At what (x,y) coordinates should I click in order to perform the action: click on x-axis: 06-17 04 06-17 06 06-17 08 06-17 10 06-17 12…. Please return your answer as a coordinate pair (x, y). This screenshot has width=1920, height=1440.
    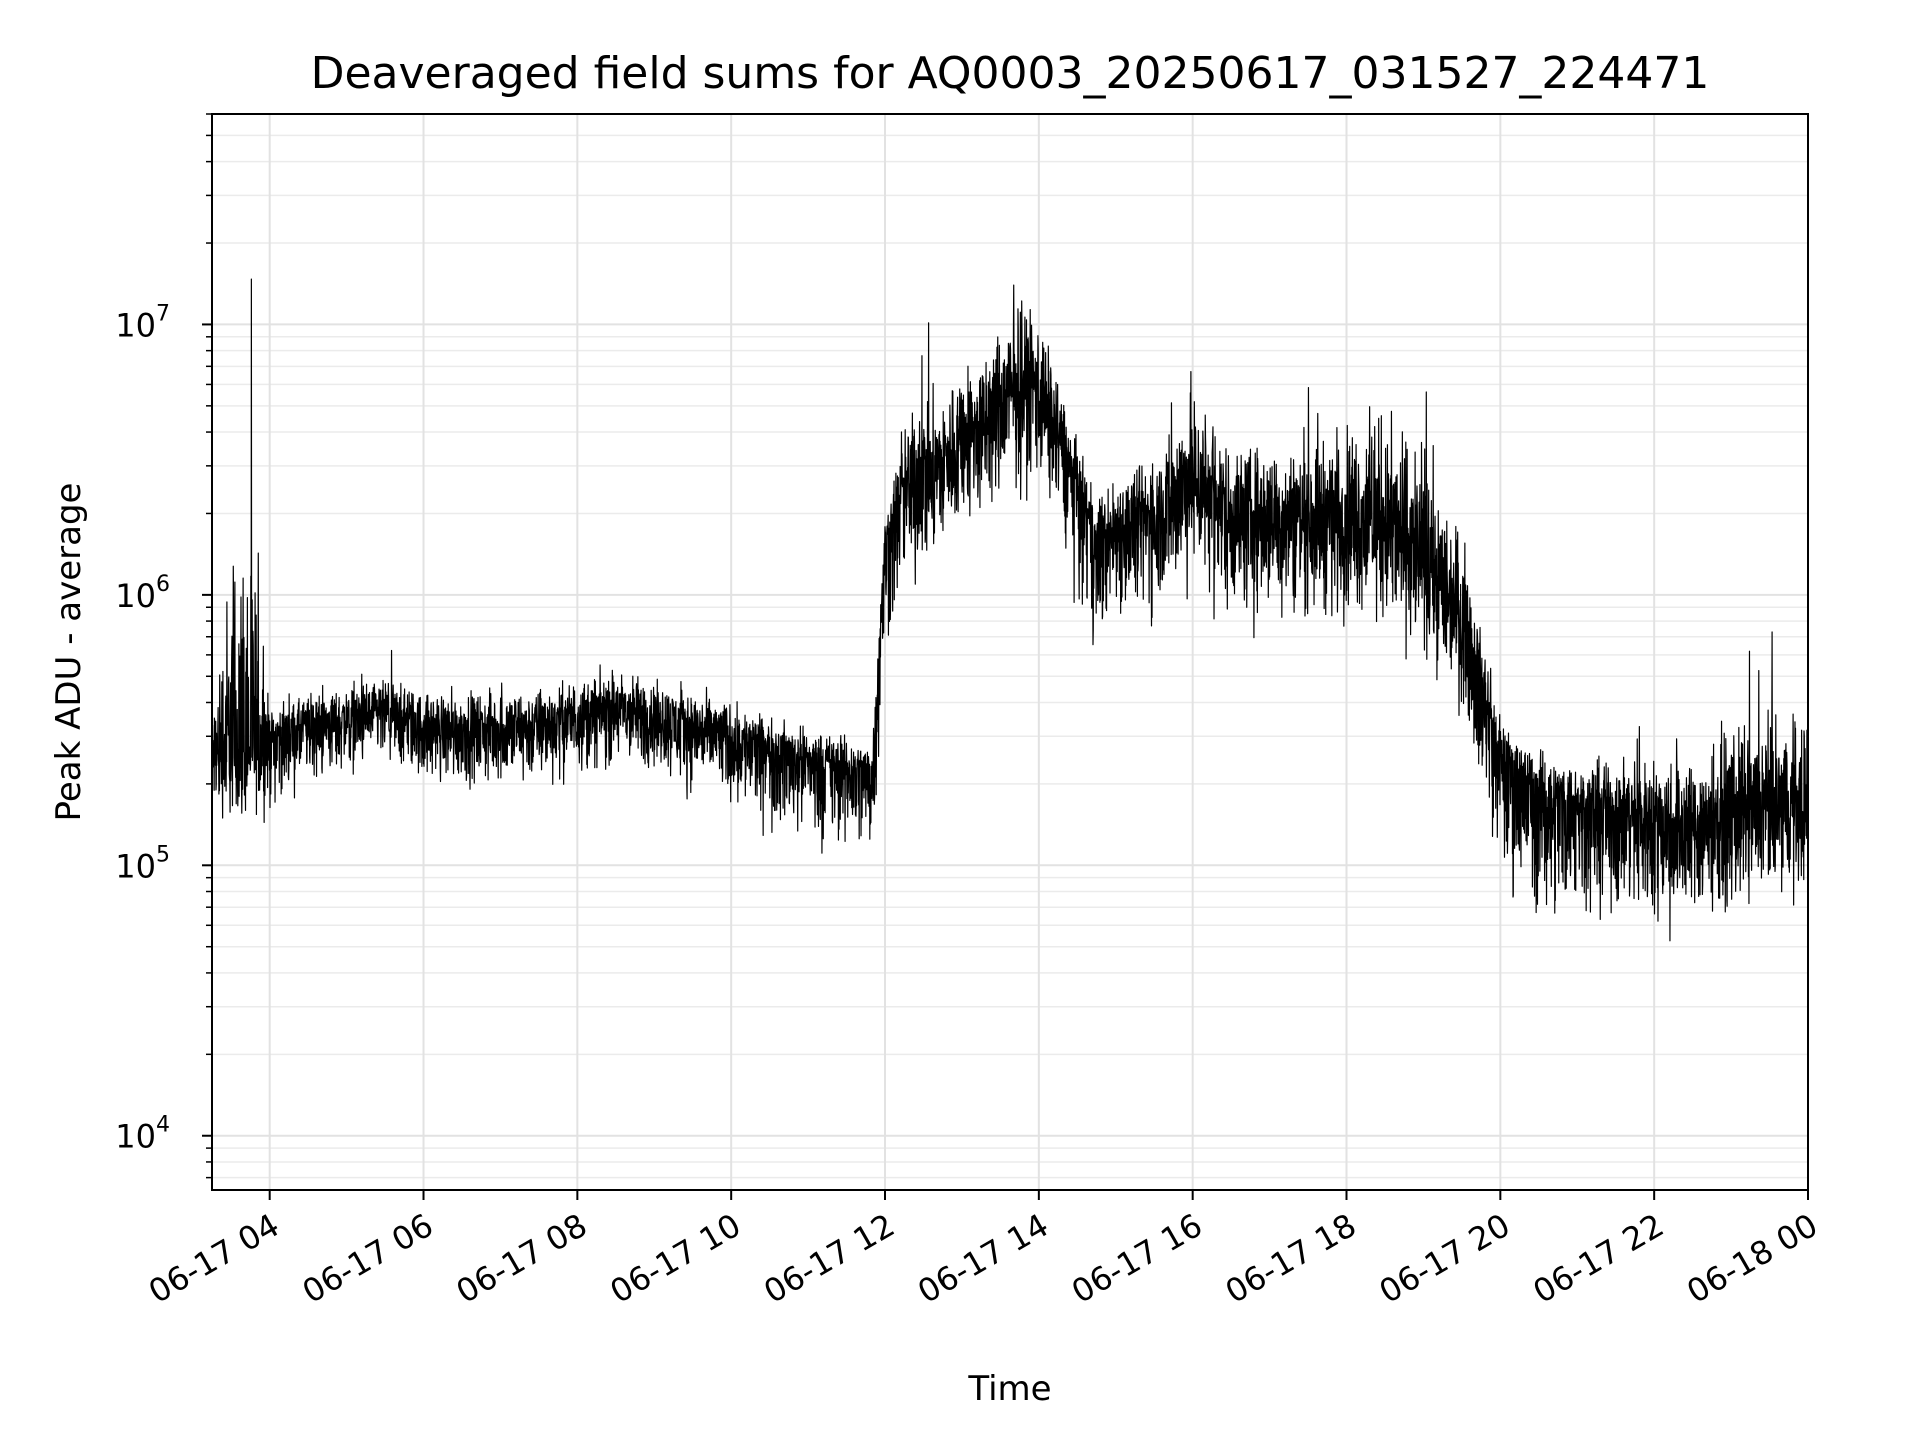
    Looking at the image, I should click on (983, 1250).